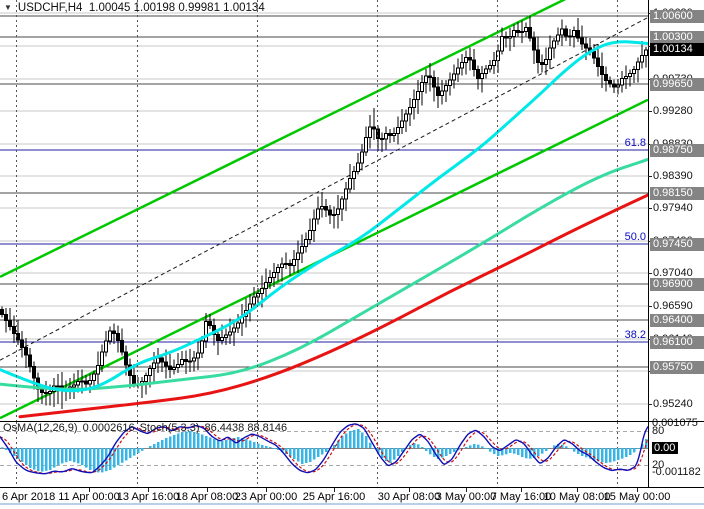 Image resolution: width=704 pixels, height=509 pixels. What do you see at coordinates (108, 428) in the screenshot?
I see `osma-value: 0.0002616` at bounding box center [108, 428].